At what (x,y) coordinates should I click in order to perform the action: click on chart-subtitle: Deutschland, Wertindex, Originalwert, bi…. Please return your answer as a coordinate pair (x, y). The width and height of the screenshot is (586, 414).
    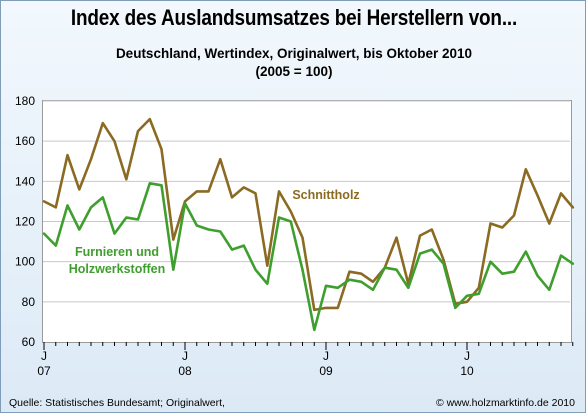
    Looking at the image, I should click on (293, 63).